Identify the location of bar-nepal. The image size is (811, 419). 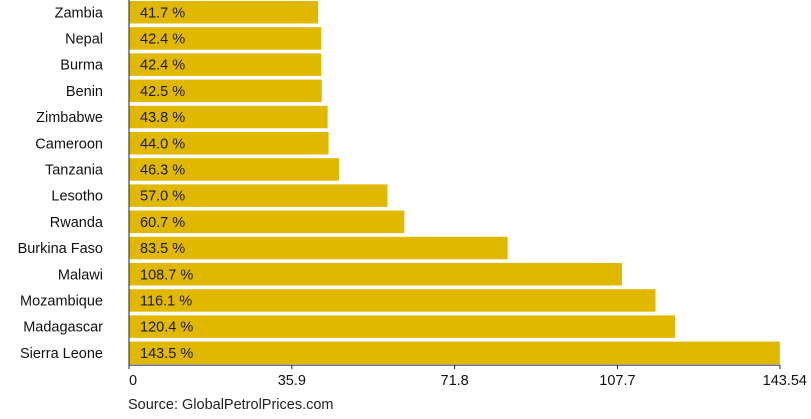
(225, 38).